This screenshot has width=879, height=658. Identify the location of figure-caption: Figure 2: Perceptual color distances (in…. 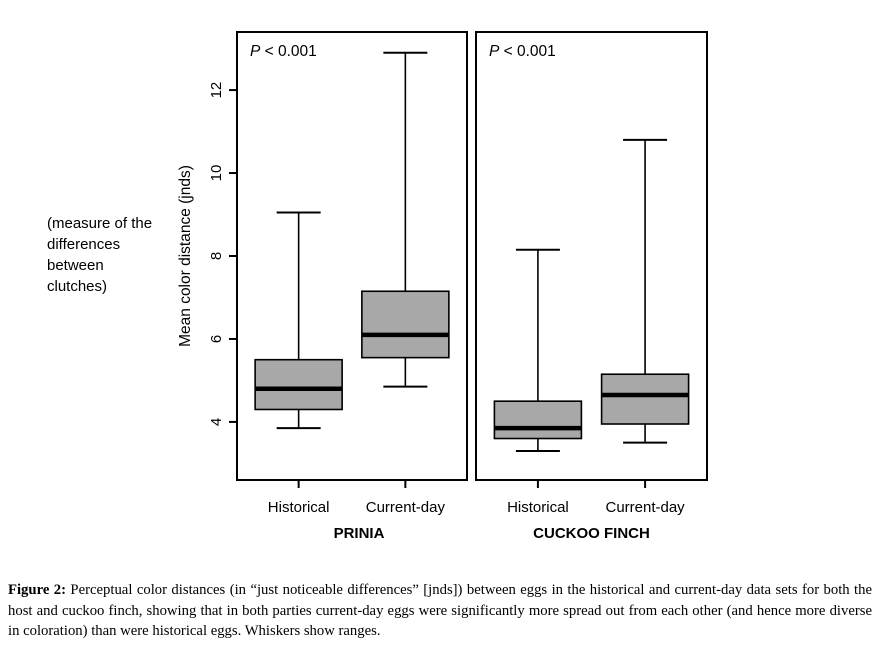
(440, 611).